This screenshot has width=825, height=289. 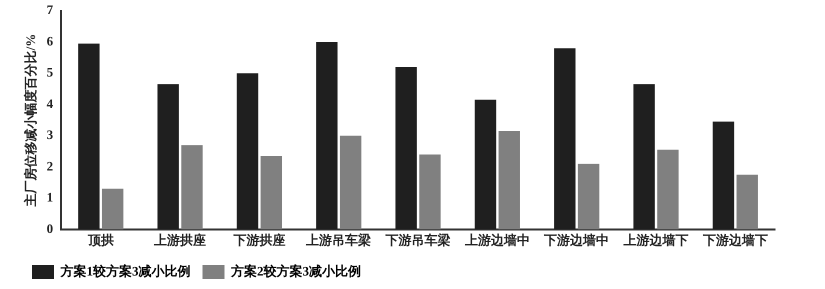 What do you see at coordinates (417, 240) in the screenshot?
I see `x-tick-label: 下游吊车梁` at bounding box center [417, 240].